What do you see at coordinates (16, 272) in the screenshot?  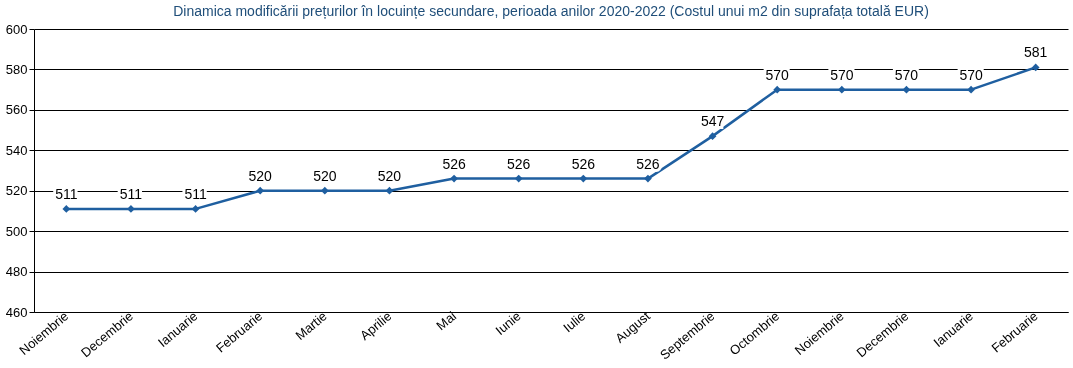 I see `y-tick-label: 480` at bounding box center [16, 272].